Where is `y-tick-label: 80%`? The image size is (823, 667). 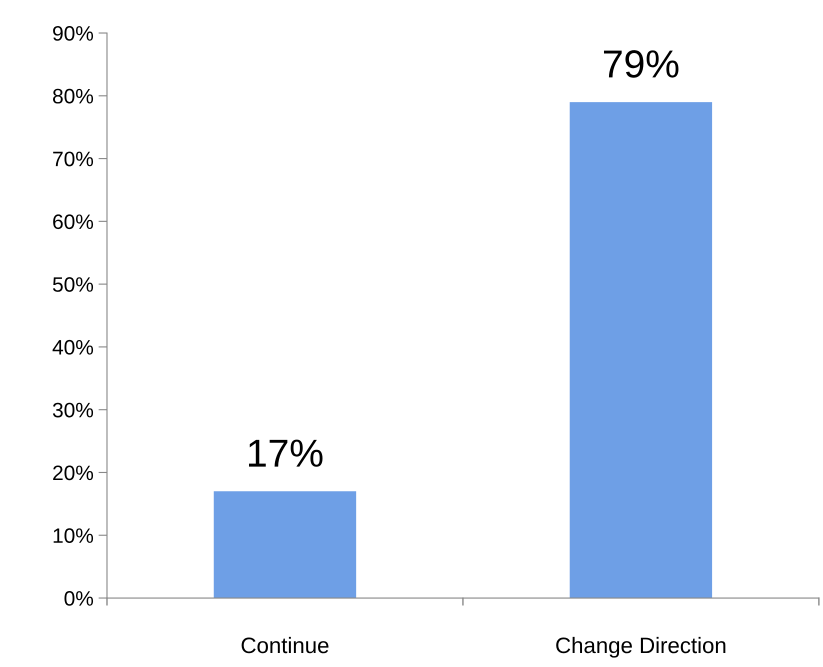
y-tick-label: 80% is located at coordinates (73, 96).